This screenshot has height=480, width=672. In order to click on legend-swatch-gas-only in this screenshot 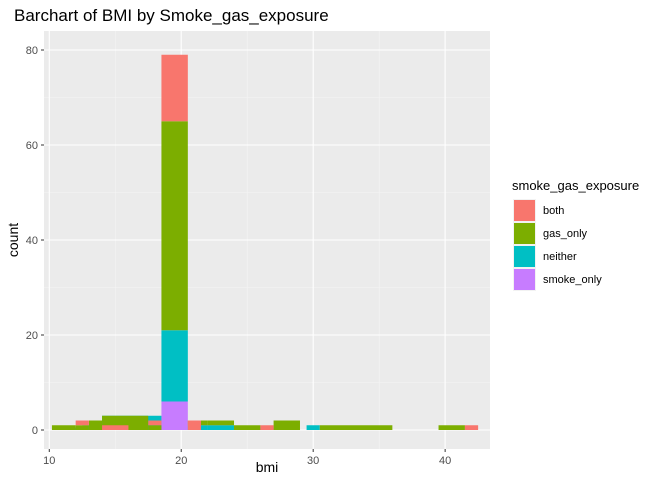, I will do `click(524, 233)`.